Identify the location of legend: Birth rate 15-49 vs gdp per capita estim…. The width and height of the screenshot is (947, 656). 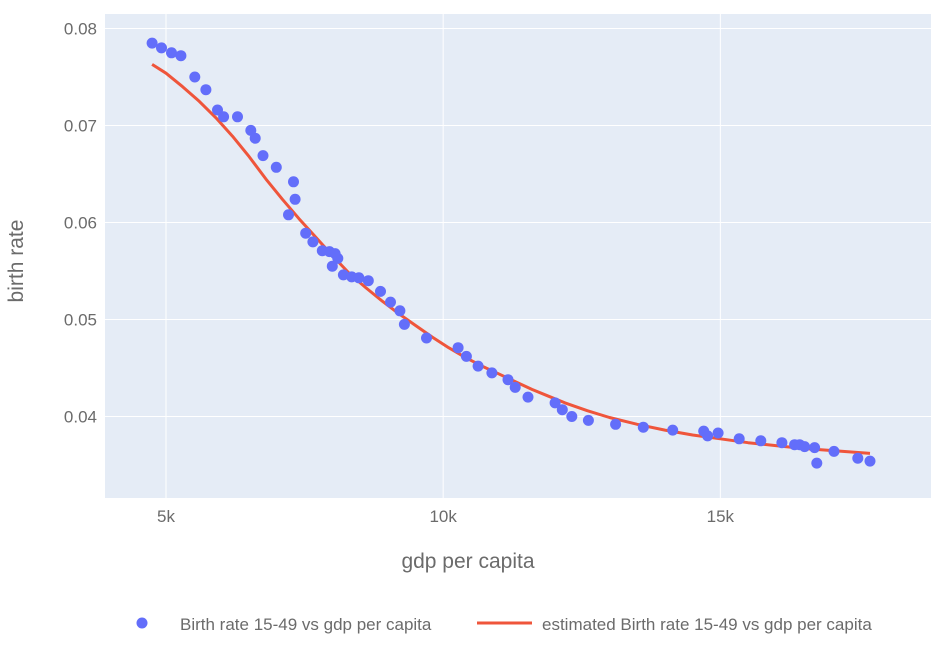
(504, 624).